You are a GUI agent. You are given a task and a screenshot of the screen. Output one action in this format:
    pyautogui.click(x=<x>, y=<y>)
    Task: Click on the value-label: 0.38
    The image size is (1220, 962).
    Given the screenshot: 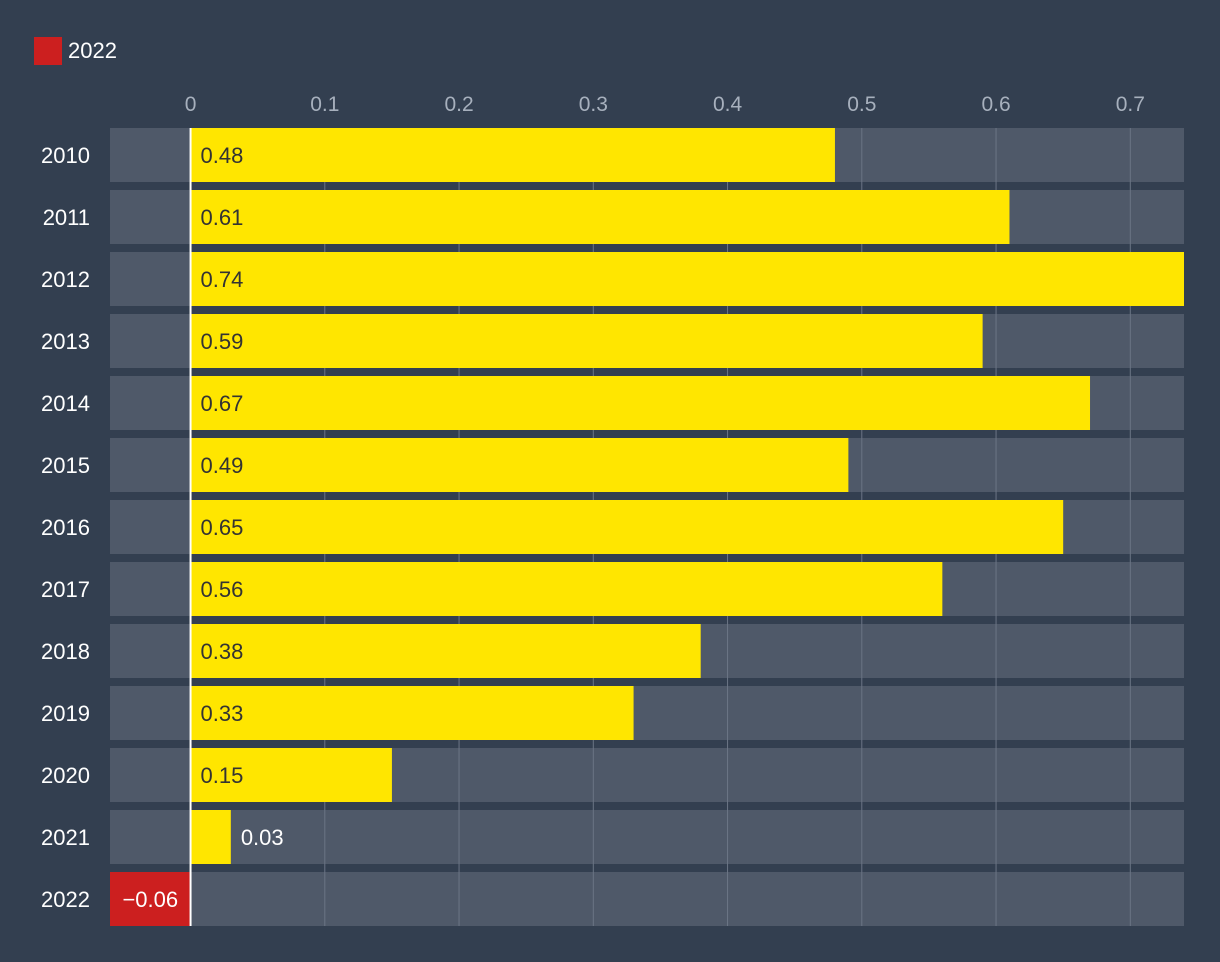 What is the action you would take?
    pyautogui.click(x=222, y=651)
    